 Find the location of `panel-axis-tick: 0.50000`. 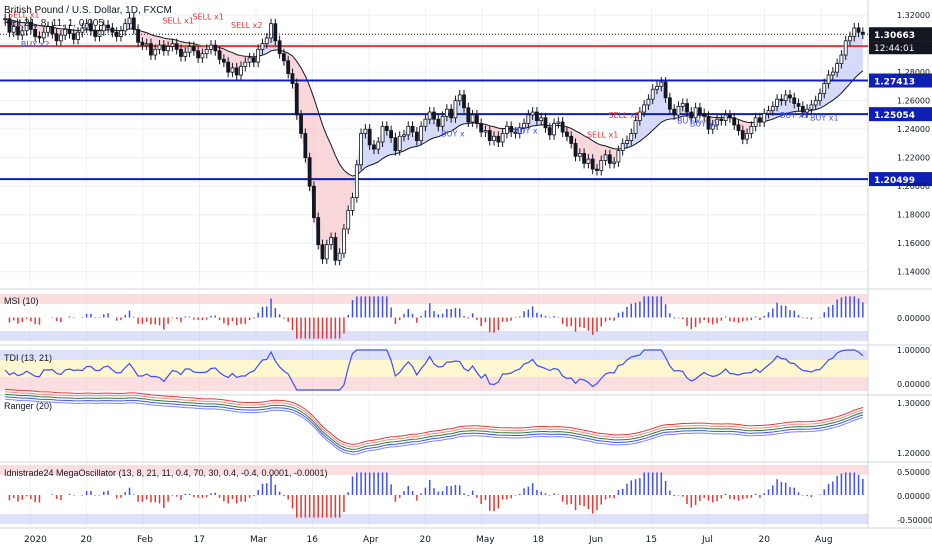

panel-axis-tick: 0.50000 is located at coordinates (913, 472).